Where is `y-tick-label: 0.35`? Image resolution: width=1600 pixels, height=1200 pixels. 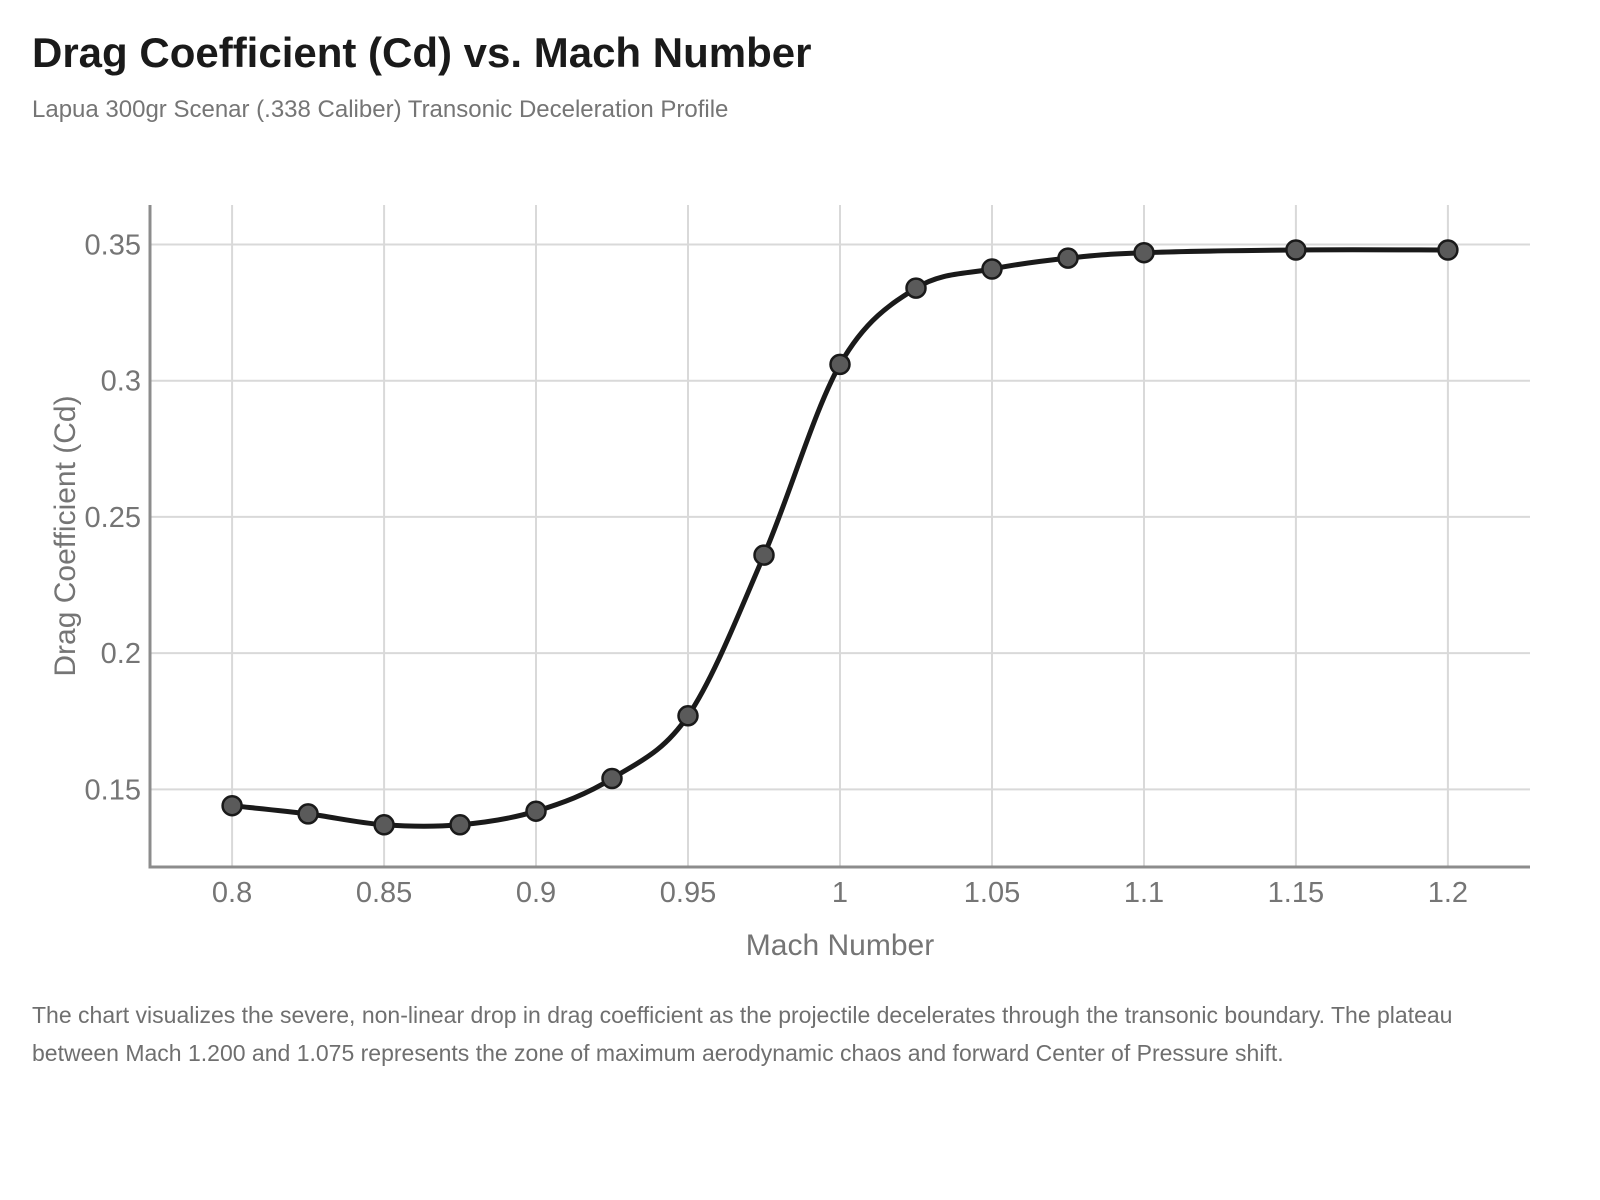
y-tick-label: 0.35 is located at coordinates (113, 246).